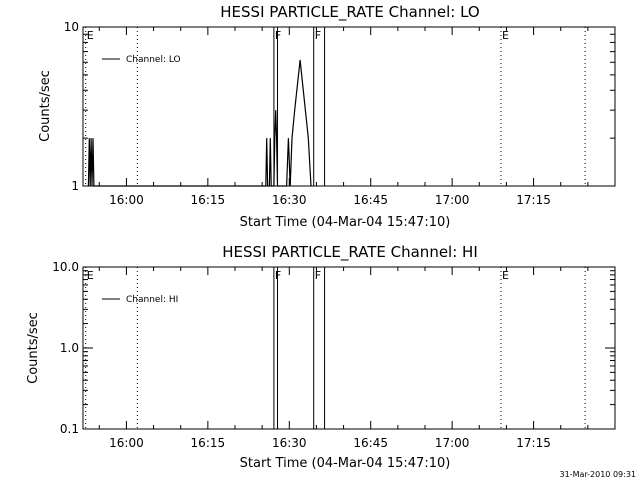 The width and height of the screenshot is (640, 480). I want to click on panel-hi-x-tick-label: 16:30, so click(289, 443).